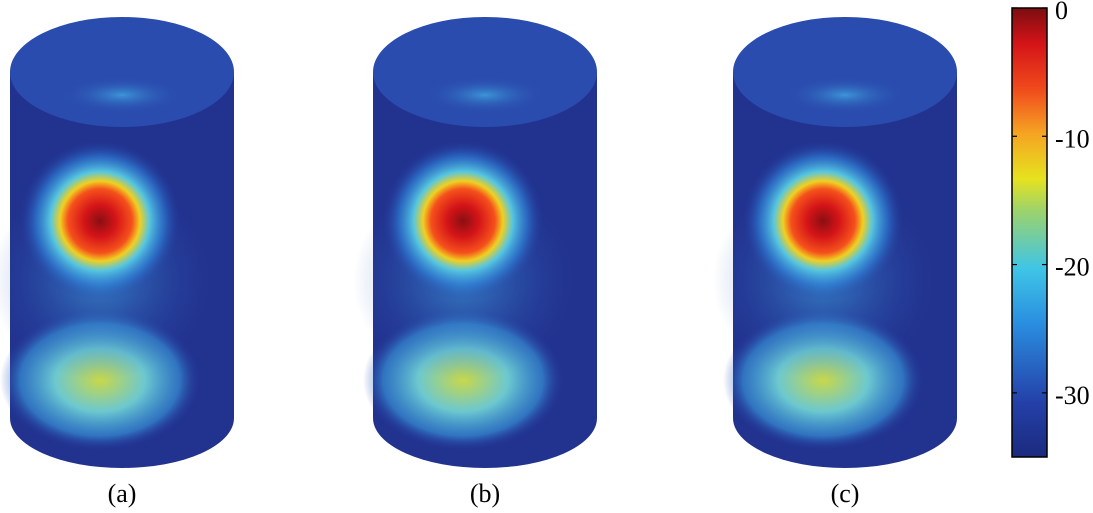 The width and height of the screenshot is (1093, 513). Describe the element at coordinates (1029, 232) in the screenshot. I see `colorbar` at that location.